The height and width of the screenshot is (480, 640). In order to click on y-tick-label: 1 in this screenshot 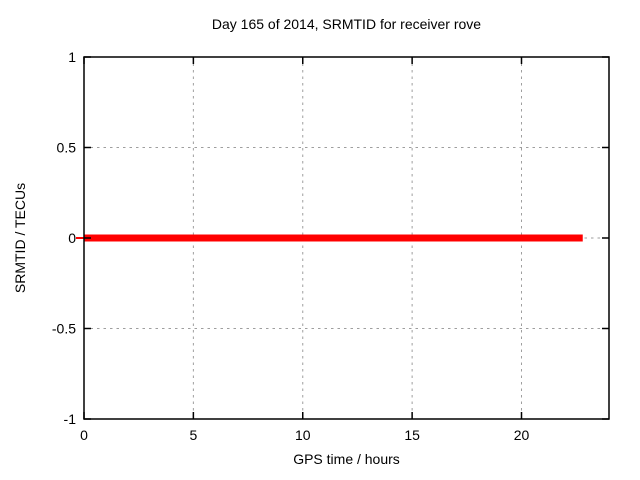, I will do `click(72, 57)`.